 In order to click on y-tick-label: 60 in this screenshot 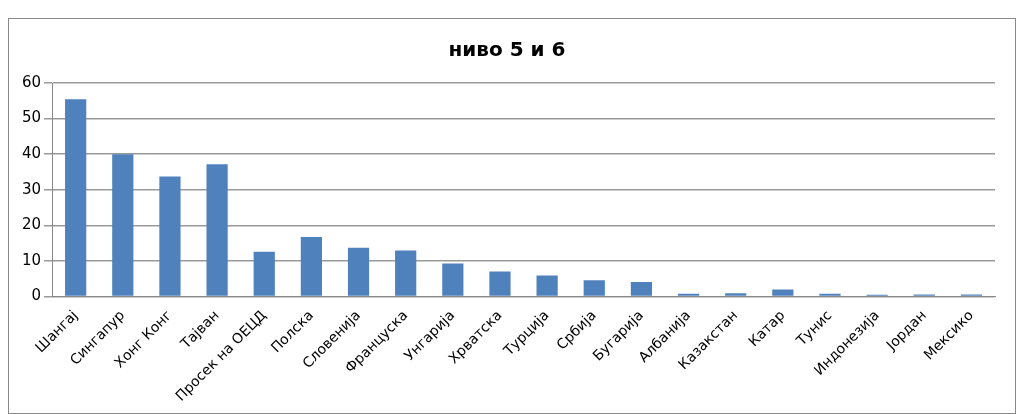, I will do `click(31, 81)`.